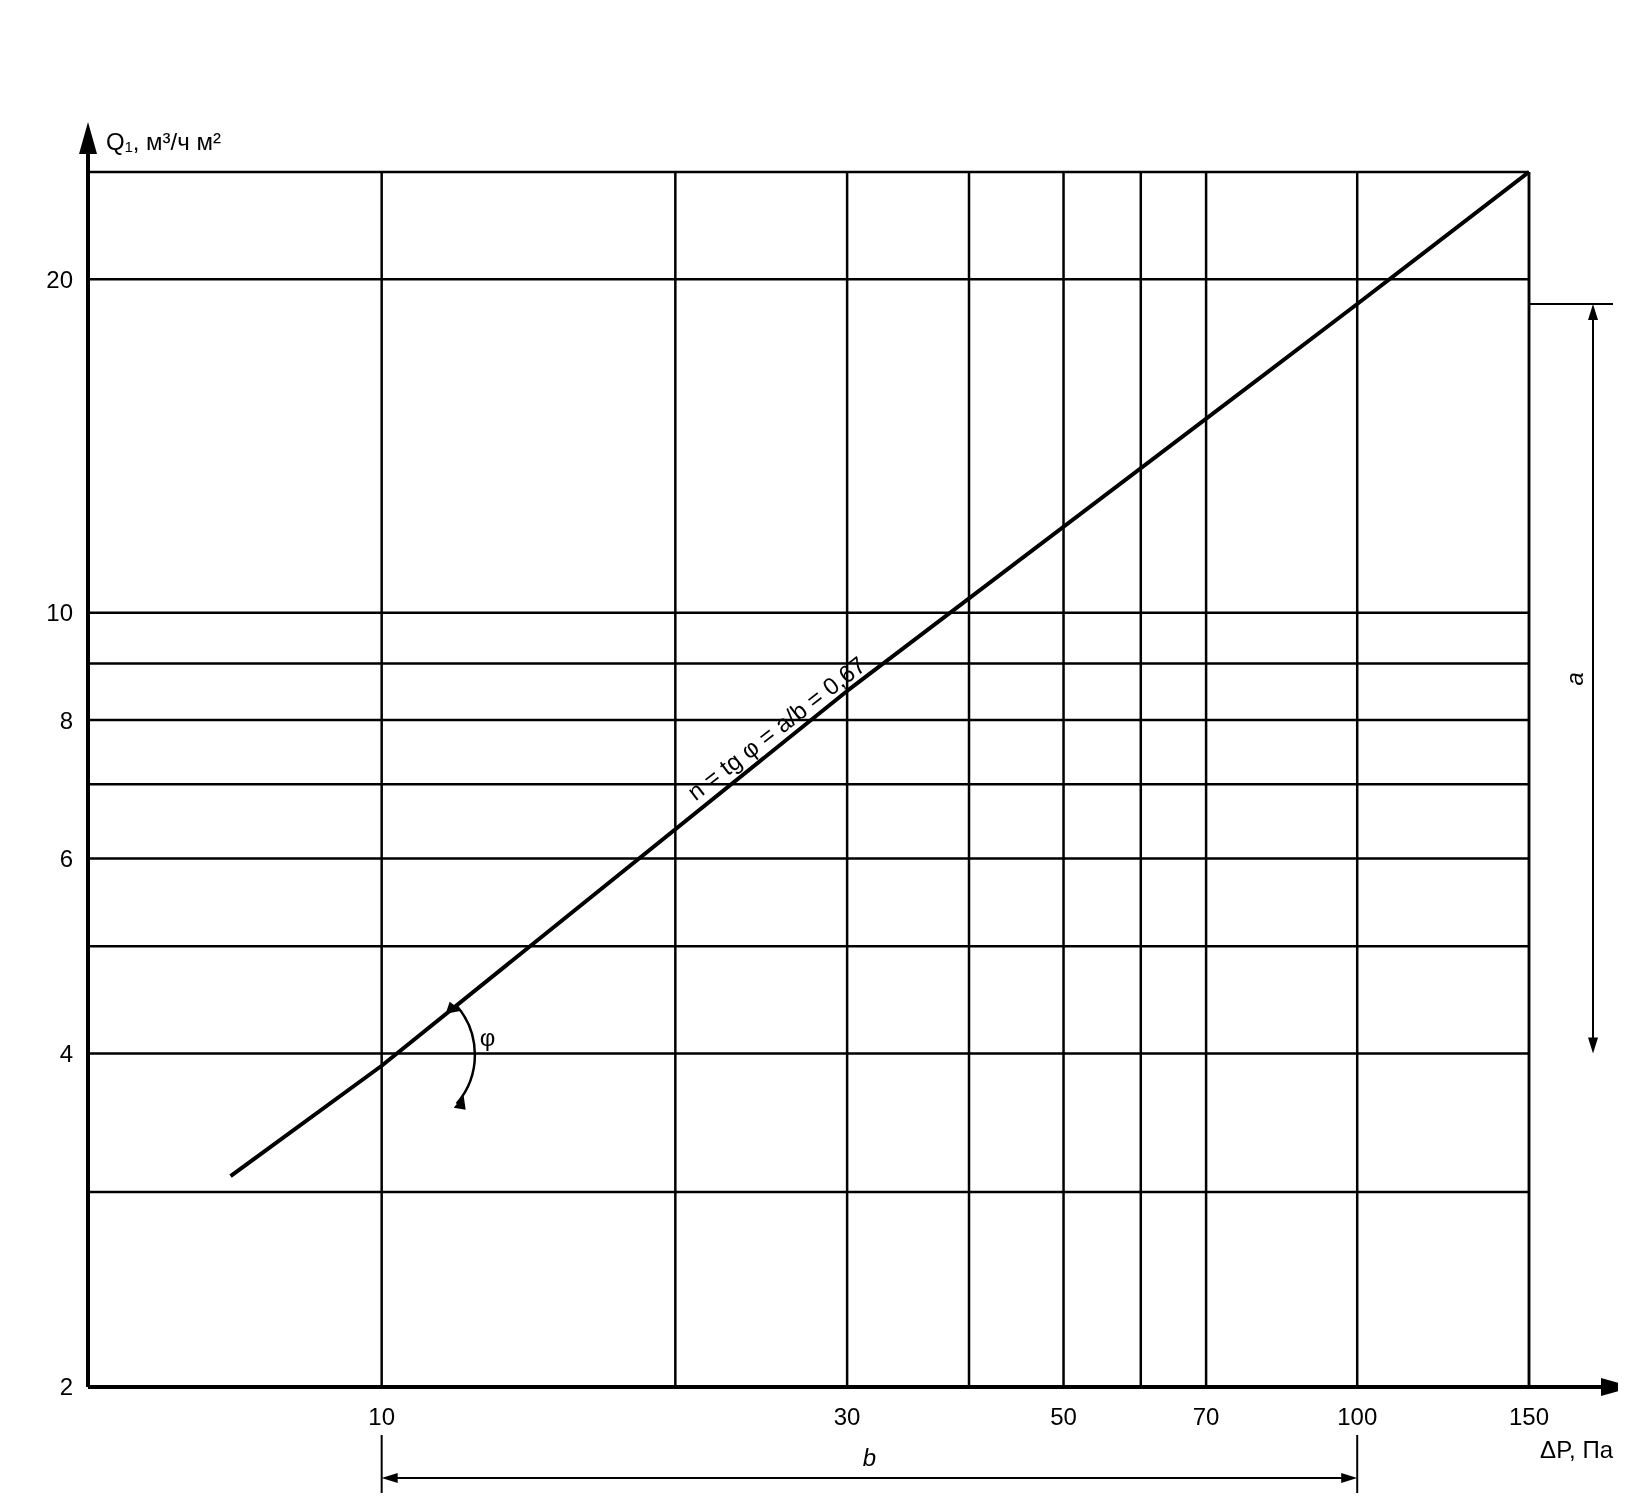 This screenshot has width=1628, height=1512. Describe the element at coordinates (1357, 1416) in the screenshot. I see `x-tick-label: 100` at that location.